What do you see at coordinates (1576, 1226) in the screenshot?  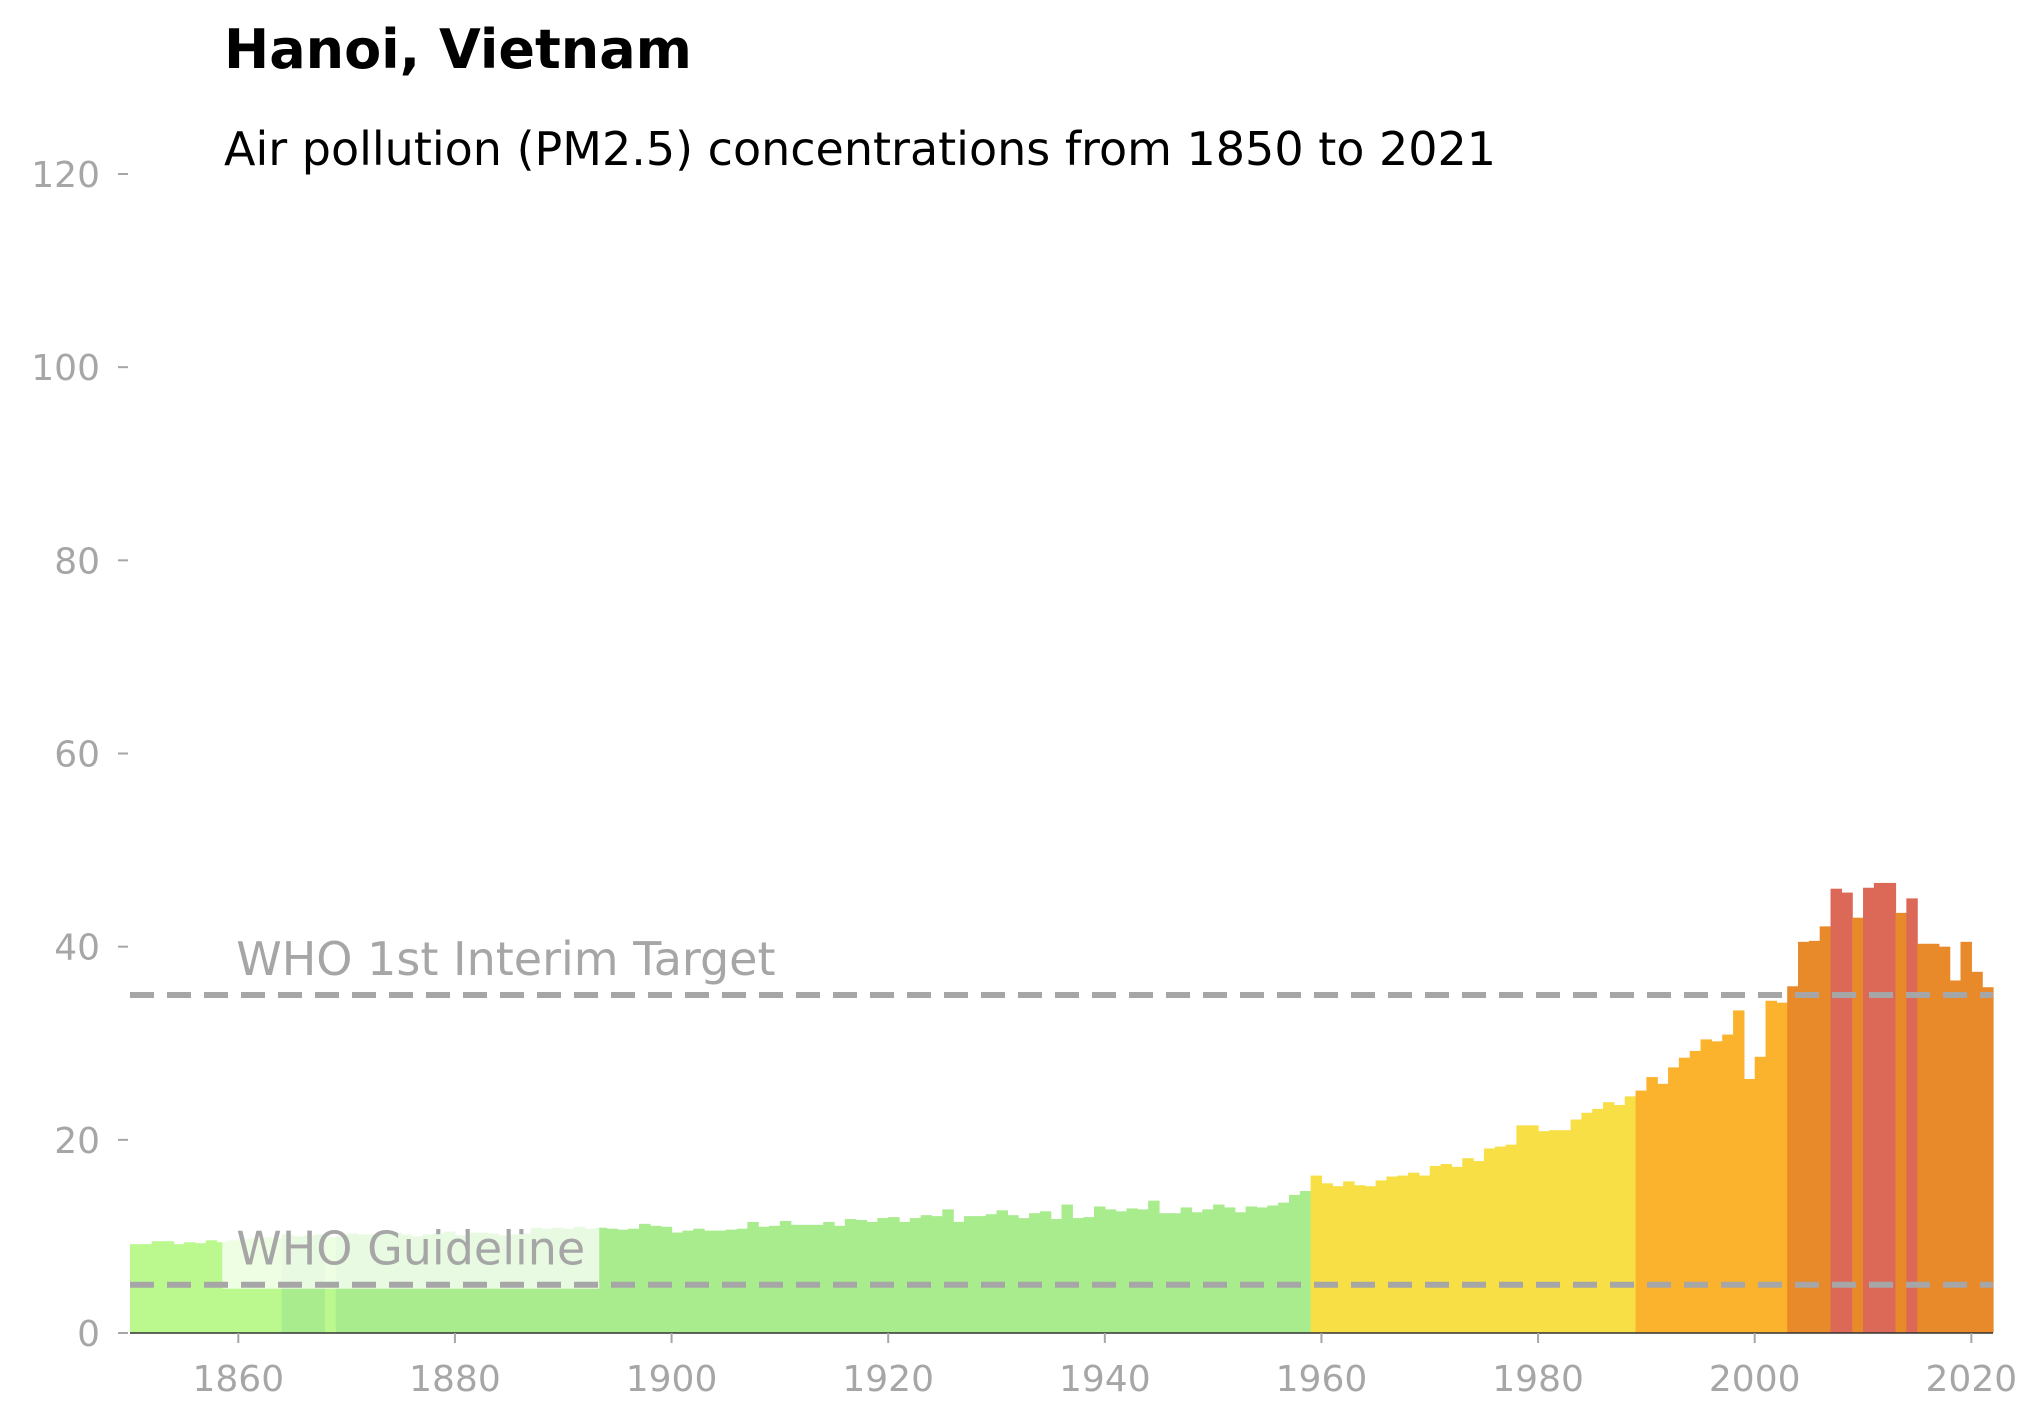 I see `bar-1983` at bounding box center [1576, 1226].